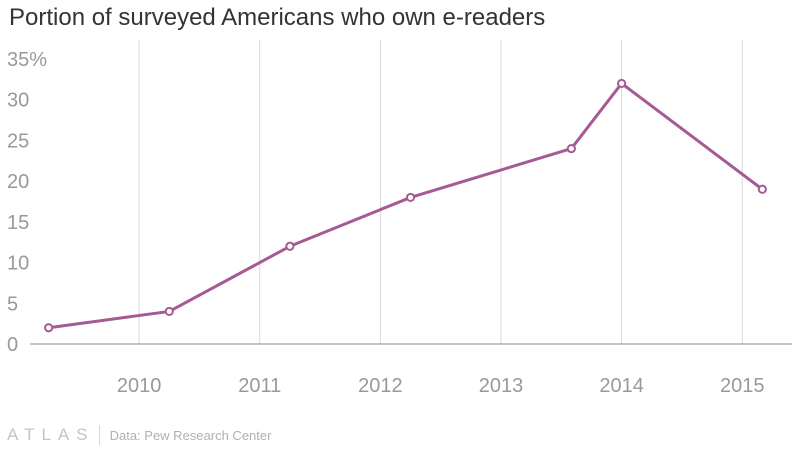 This screenshot has height=450, width=800. I want to click on x-tick-label: 2011, so click(259, 386).